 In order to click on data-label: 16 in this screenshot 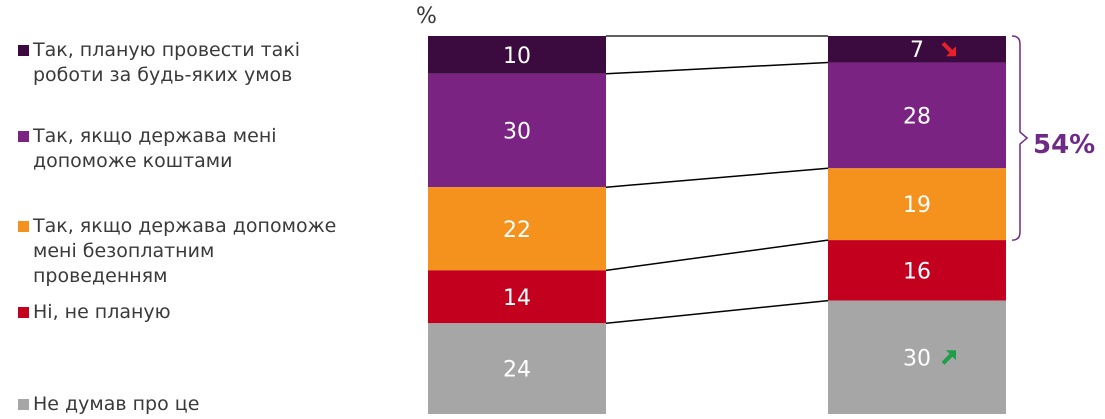, I will do `click(917, 271)`.